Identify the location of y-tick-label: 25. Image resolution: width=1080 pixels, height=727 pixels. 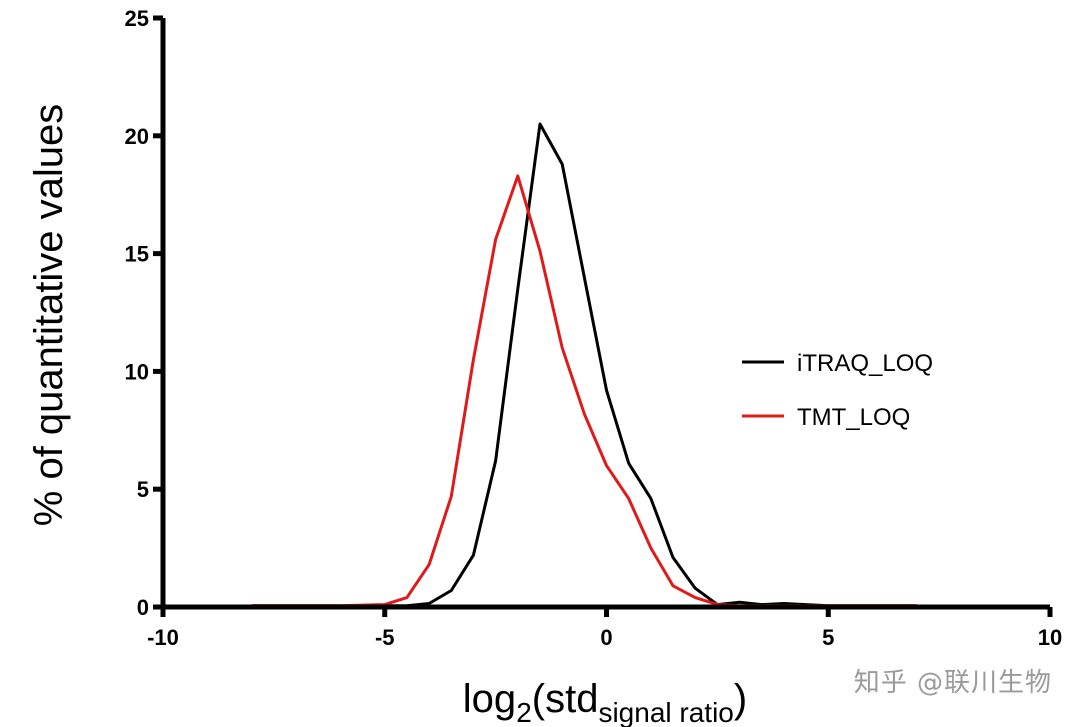
(137, 18).